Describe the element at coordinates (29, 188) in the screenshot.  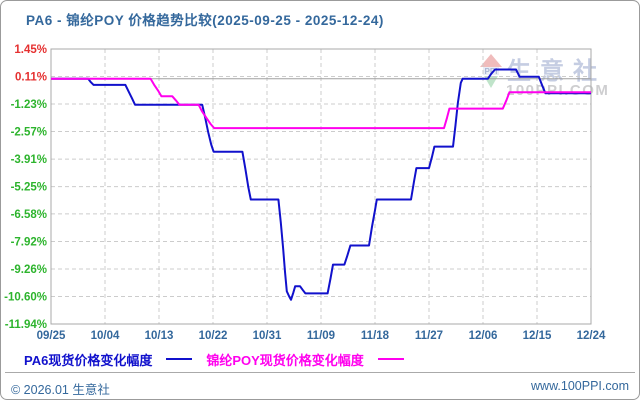
I see `y-tick-label: -5.25%` at that location.